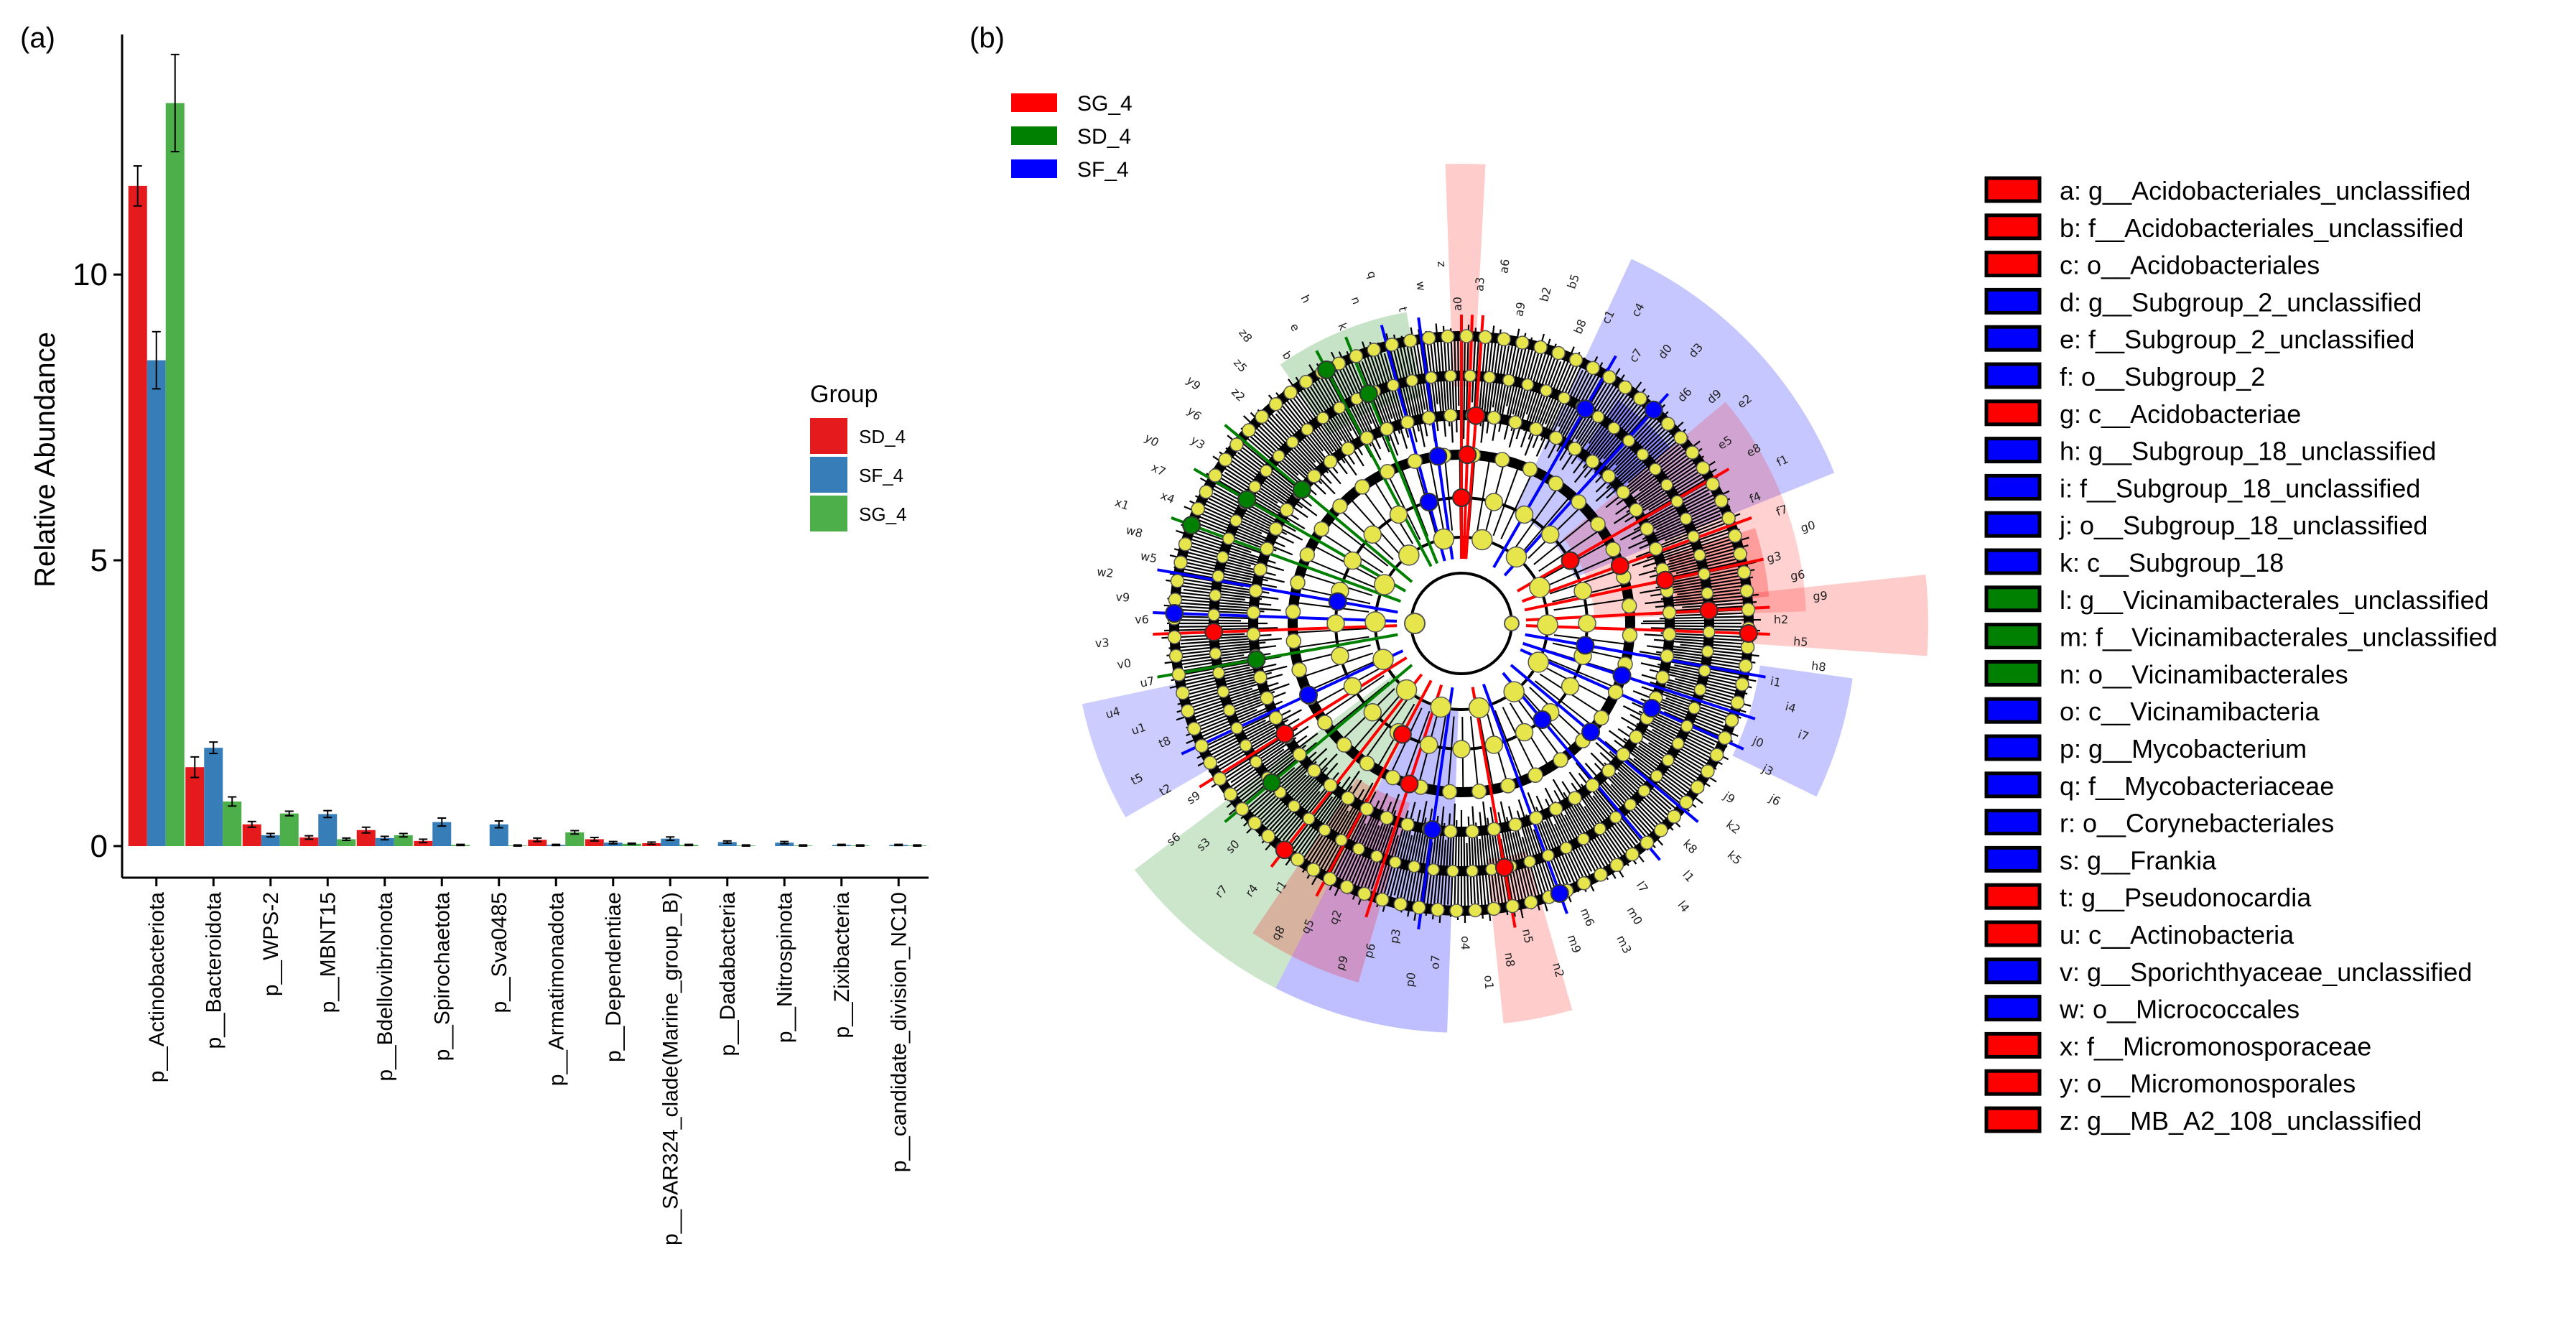 Image resolution: width=2576 pixels, height=1328 pixels. Describe the element at coordinates (1834, 615) in the screenshot. I see `clade-highlight-o` at that location.